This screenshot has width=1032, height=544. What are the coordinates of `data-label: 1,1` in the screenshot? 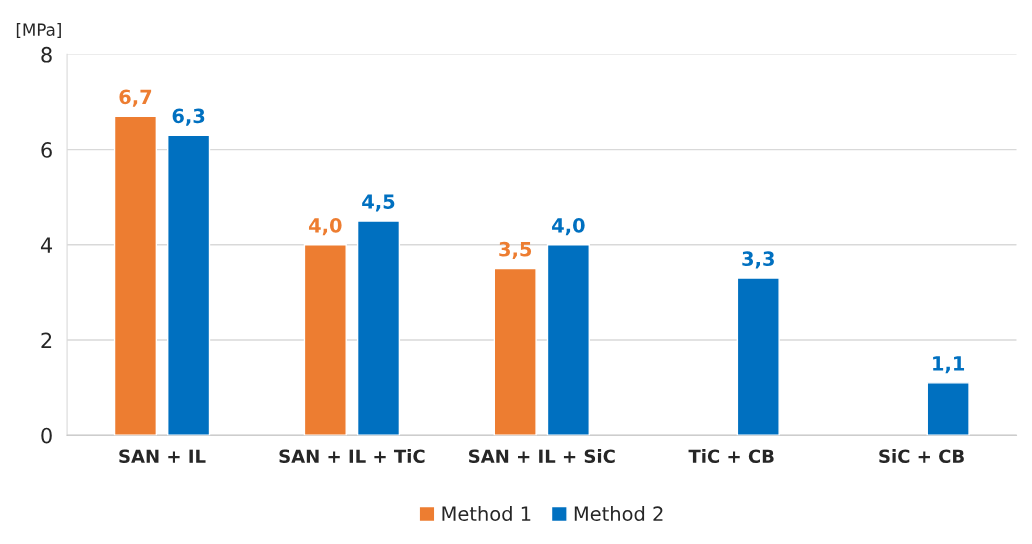 It's located at (949, 365).